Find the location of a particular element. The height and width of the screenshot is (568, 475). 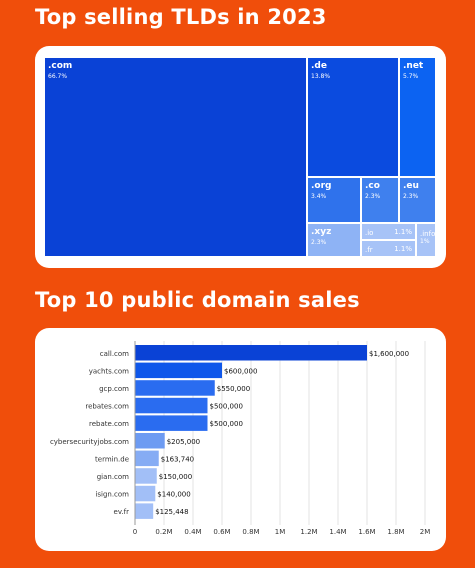

treemap-tile-label: .com is located at coordinates (60, 66).